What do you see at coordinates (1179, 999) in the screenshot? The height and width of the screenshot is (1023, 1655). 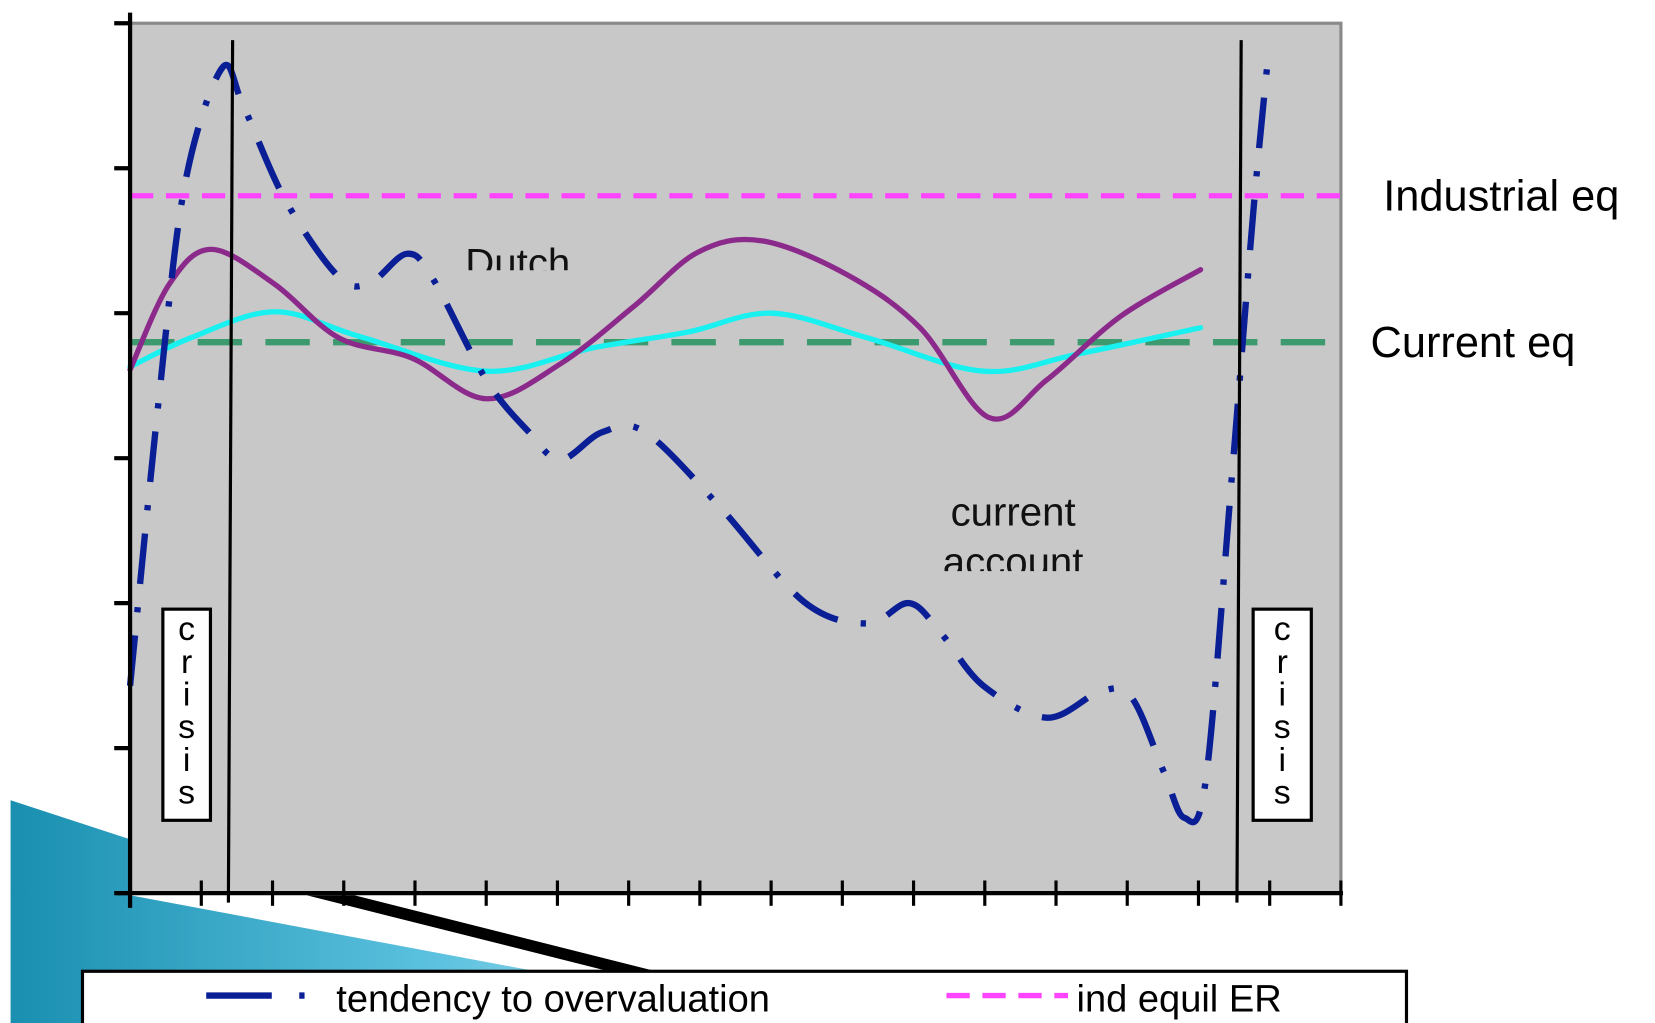 I see `legend-label: ind equil ER` at bounding box center [1179, 999].